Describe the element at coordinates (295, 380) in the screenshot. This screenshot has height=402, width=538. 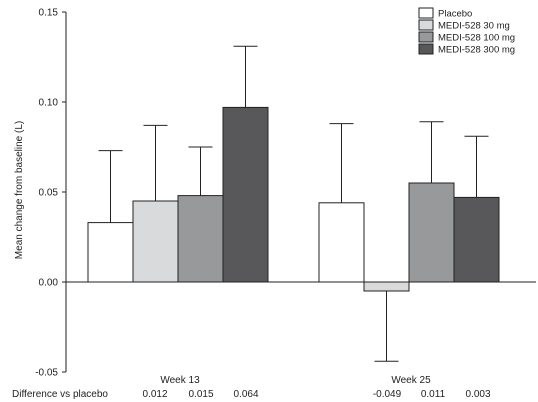
I see `category-labels: Week 13 Week 25` at that location.